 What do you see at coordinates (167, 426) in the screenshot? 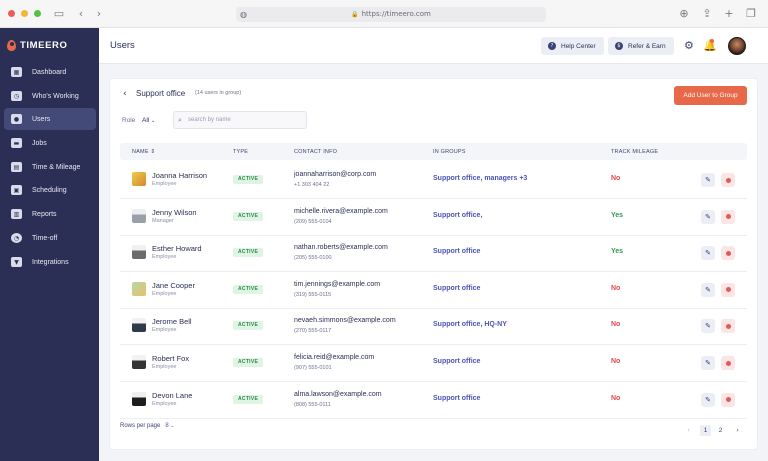
I see `rows-per-page-value: 8` at bounding box center [167, 426].